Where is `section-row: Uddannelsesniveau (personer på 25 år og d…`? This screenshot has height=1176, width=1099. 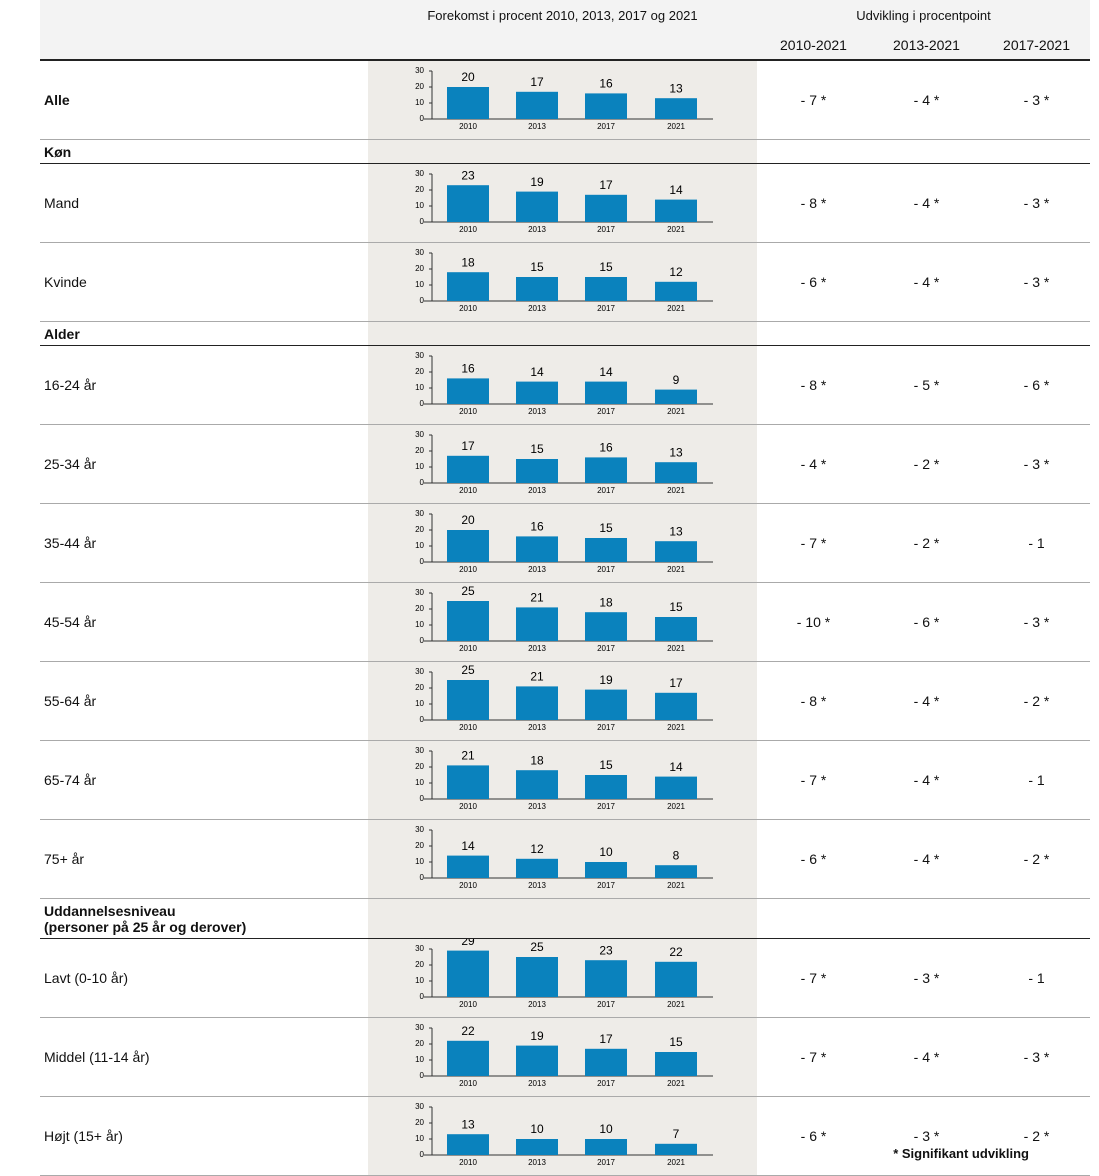
section-row: Uddannelsesniveau (personer på 25 år og d… is located at coordinates (565, 918).